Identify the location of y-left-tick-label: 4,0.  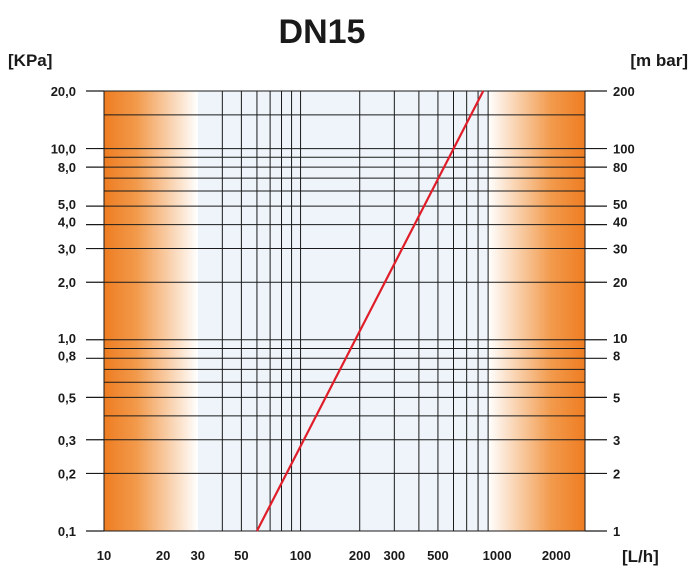
(67, 222).